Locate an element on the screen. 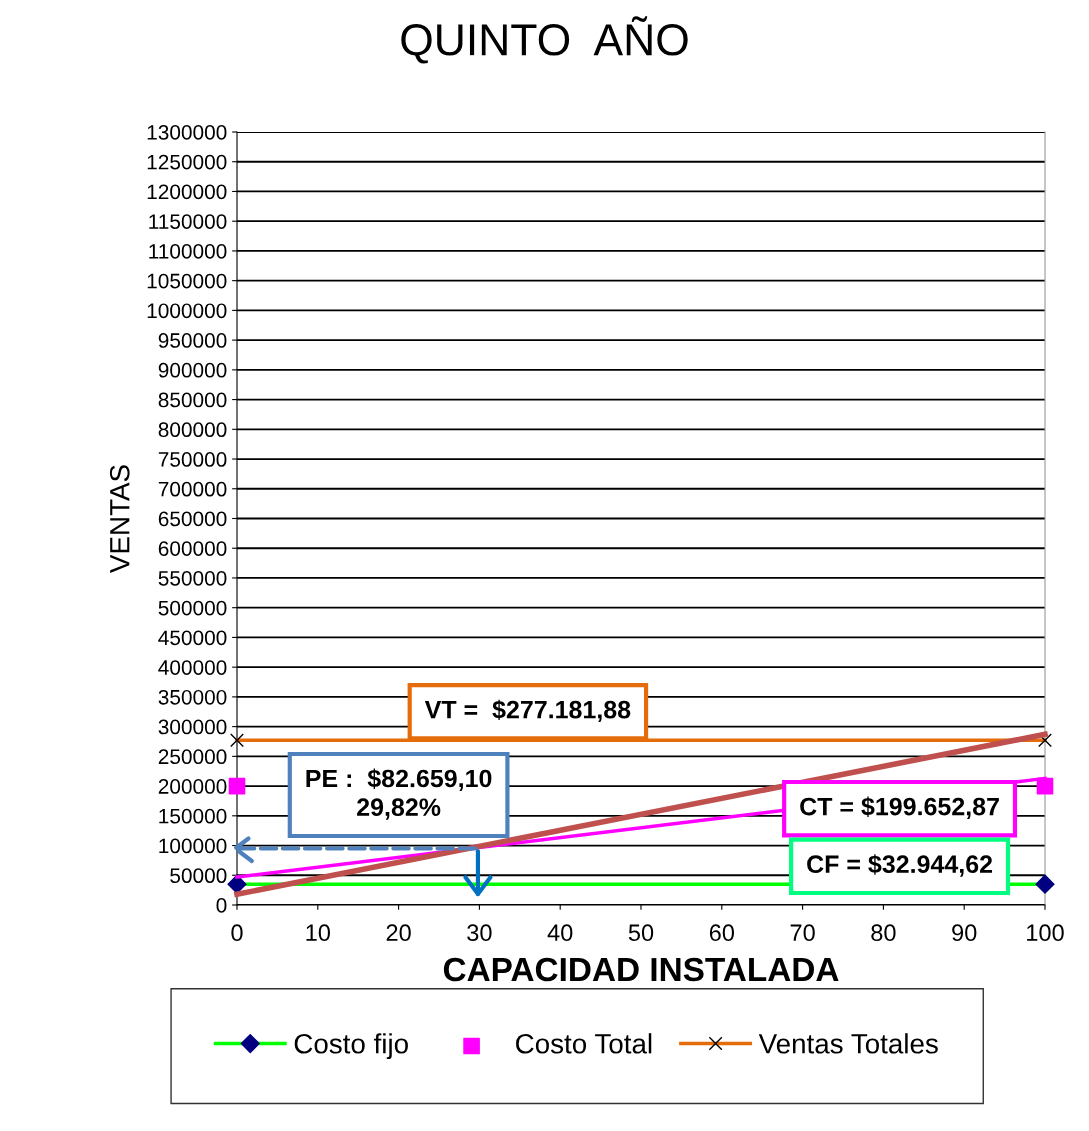 This screenshot has width=1089, height=1131. x-tick-label: 70 is located at coordinates (802, 933).